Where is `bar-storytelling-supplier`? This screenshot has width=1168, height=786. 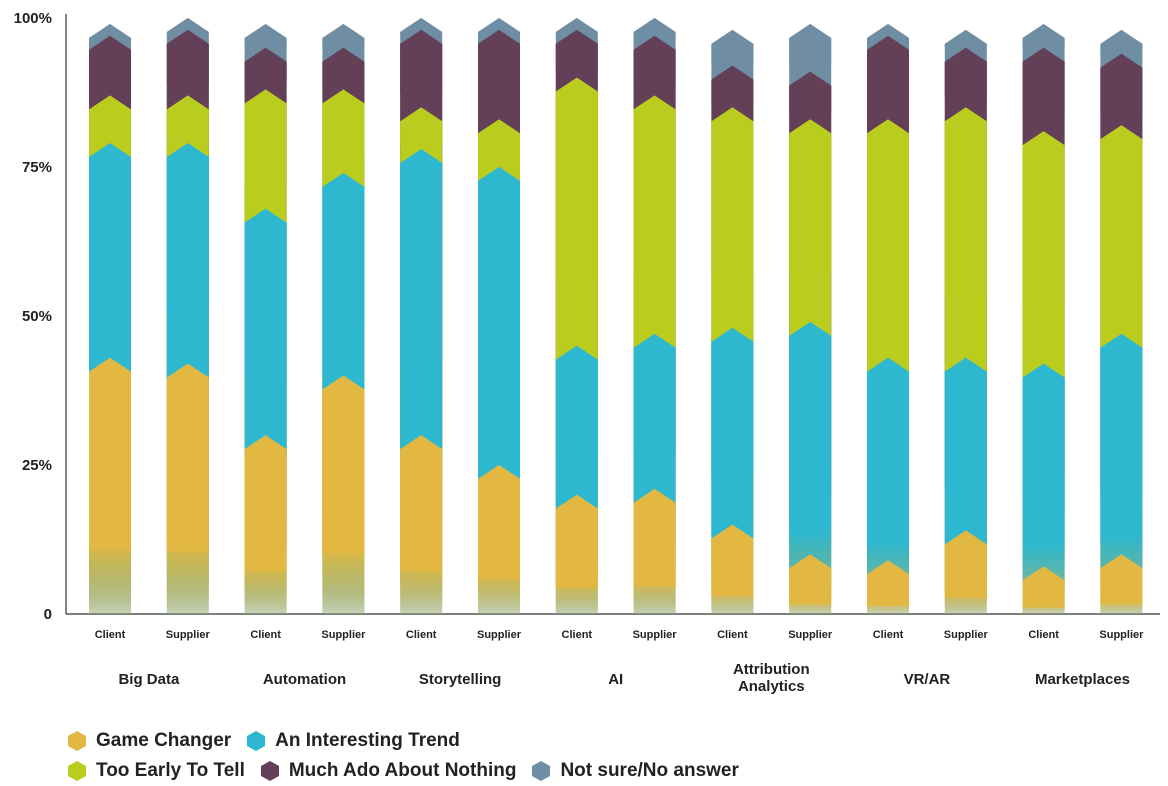 bar-storytelling-supplier is located at coordinates (499, 316).